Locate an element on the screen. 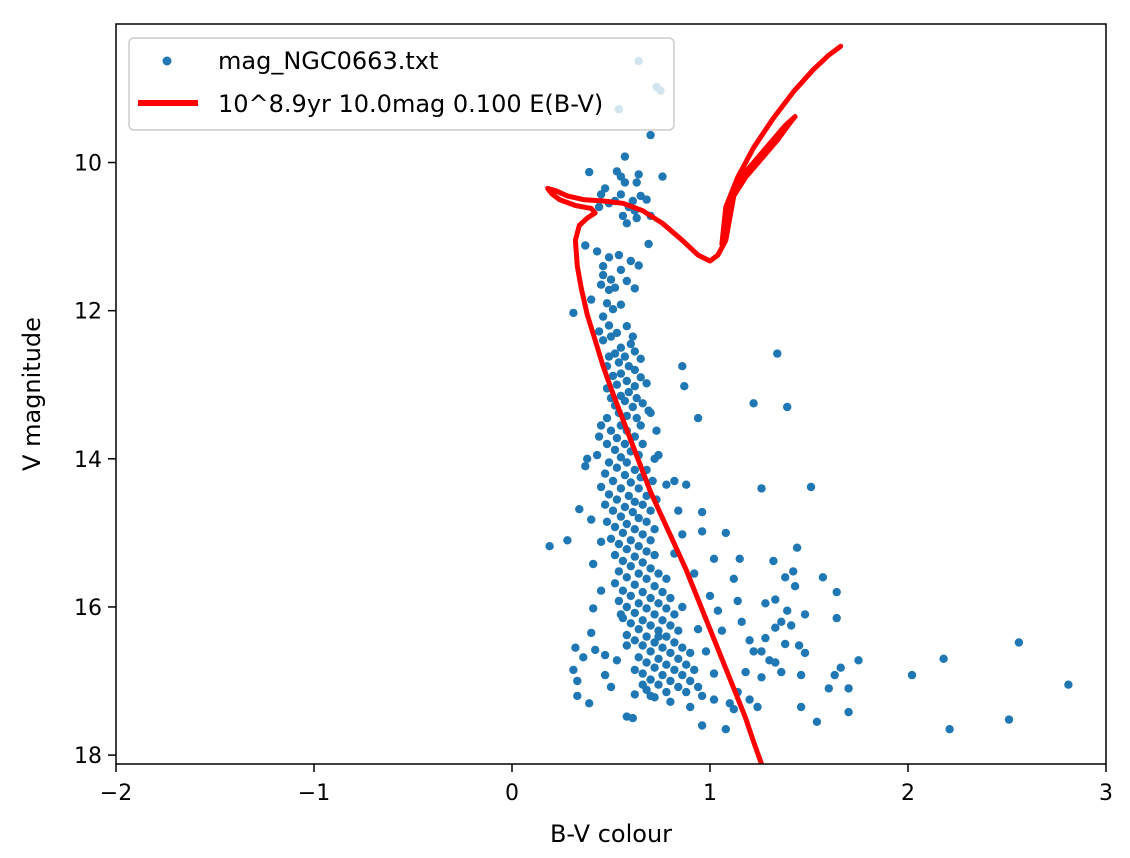 The width and height of the screenshot is (1130, 858). y-tick-label: 16 is located at coordinates (88, 608).